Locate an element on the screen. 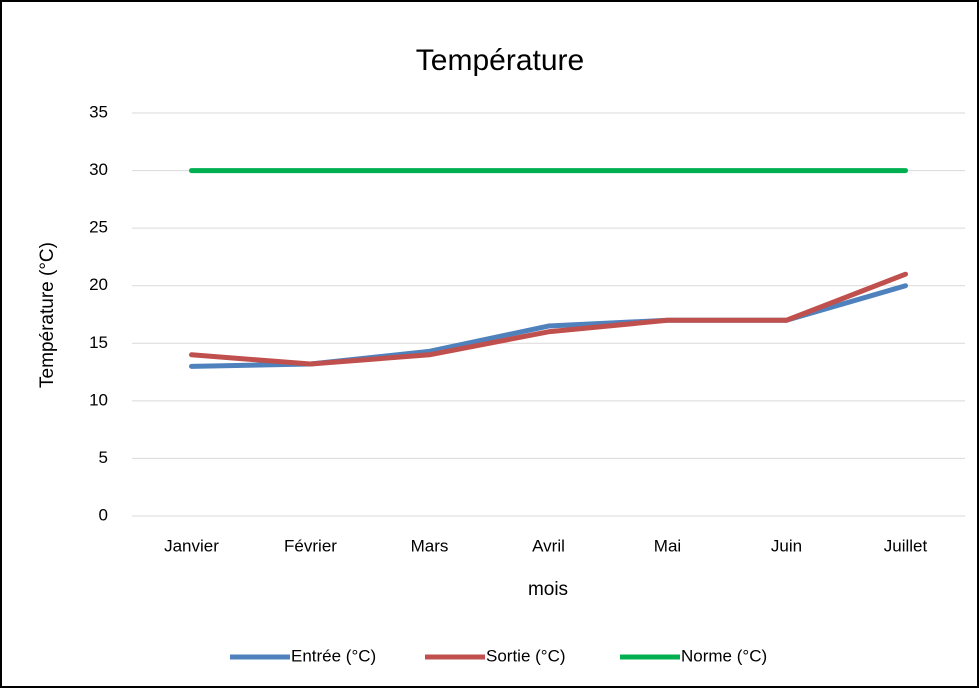 This screenshot has width=979, height=688. x-tick-label: Juin is located at coordinates (786, 545).